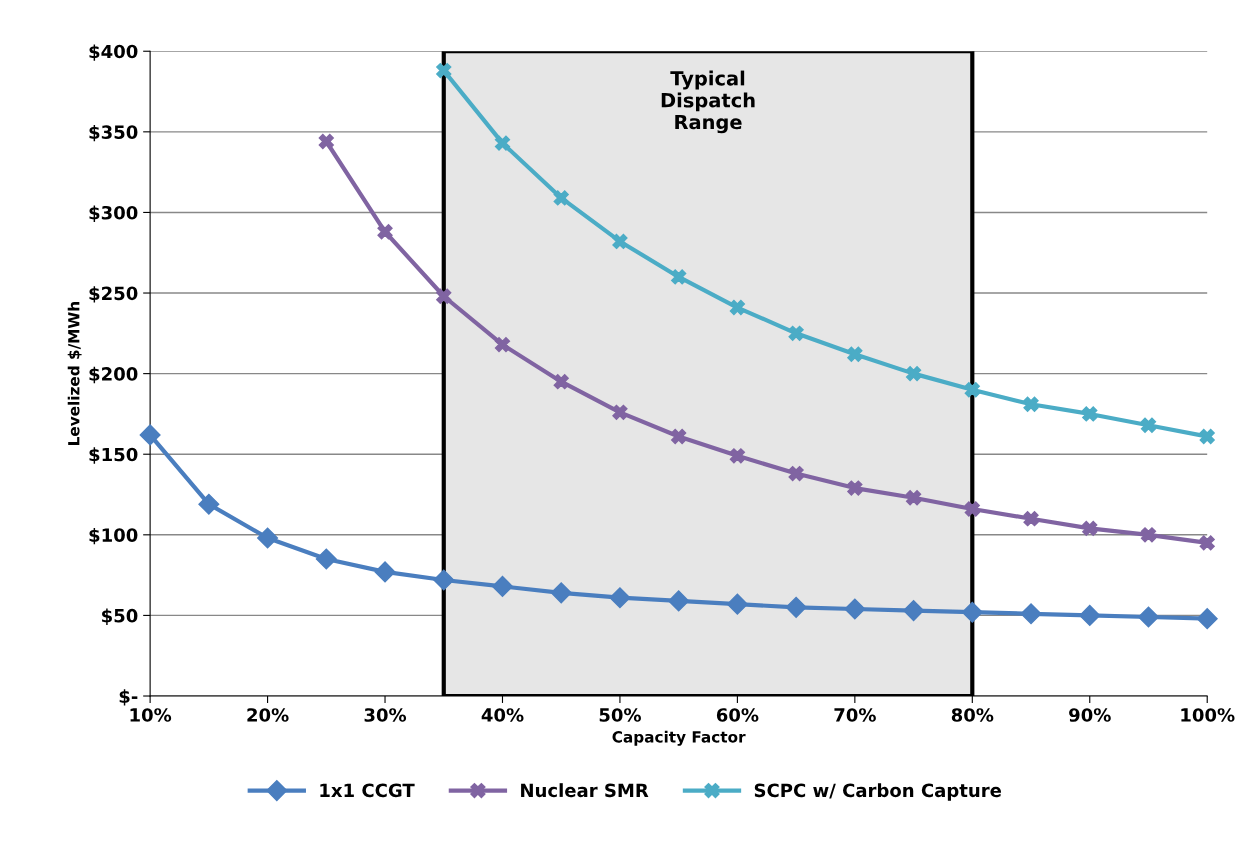 The height and width of the screenshot is (854, 1251). What do you see at coordinates (113, 133) in the screenshot?
I see `y-tick-label: $350` at bounding box center [113, 133].